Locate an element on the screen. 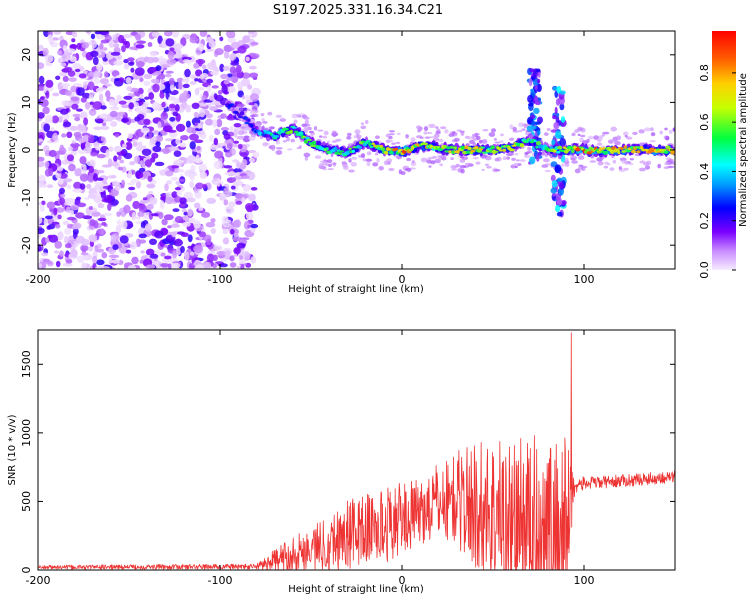 Image resolution: width=750 pixels, height=600 pixels. colorbar-tick-label: 0.0 is located at coordinates (704, 270).